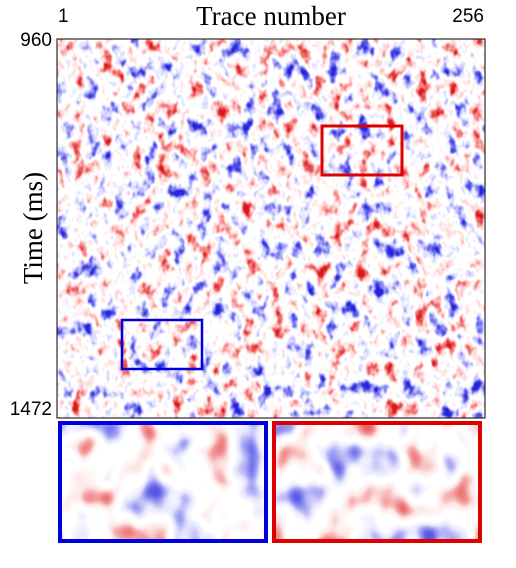  What do you see at coordinates (33, 228) in the screenshot?
I see `y-axis-label: Time (ms)` at bounding box center [33, 228].